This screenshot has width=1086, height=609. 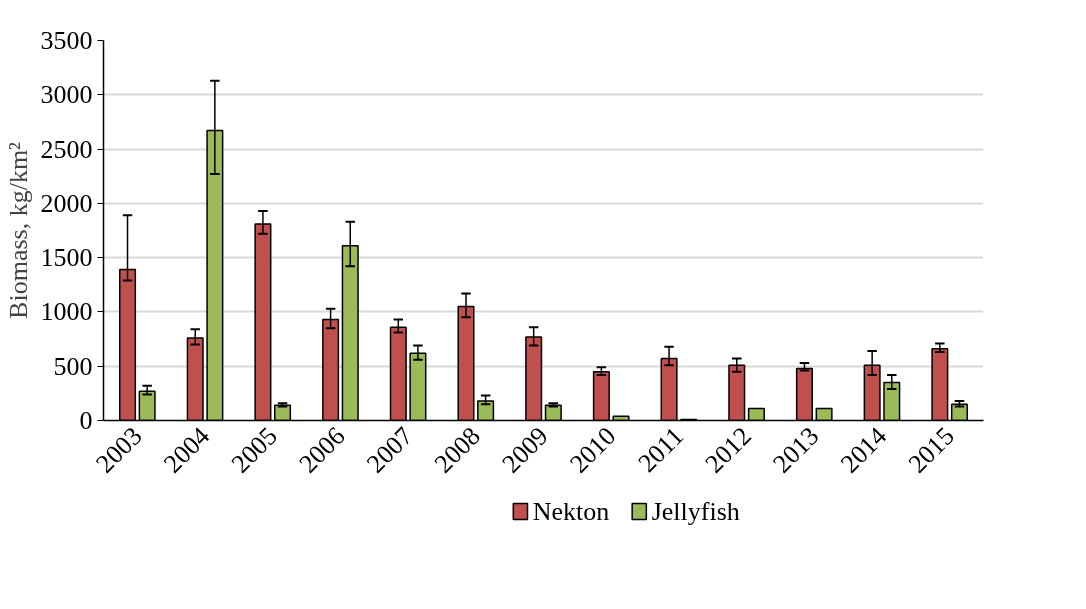 What do you see at coordinates (66, 258) in the screenshot?
I see `y-tick-label: 1500` at bounding box center [66, 258].